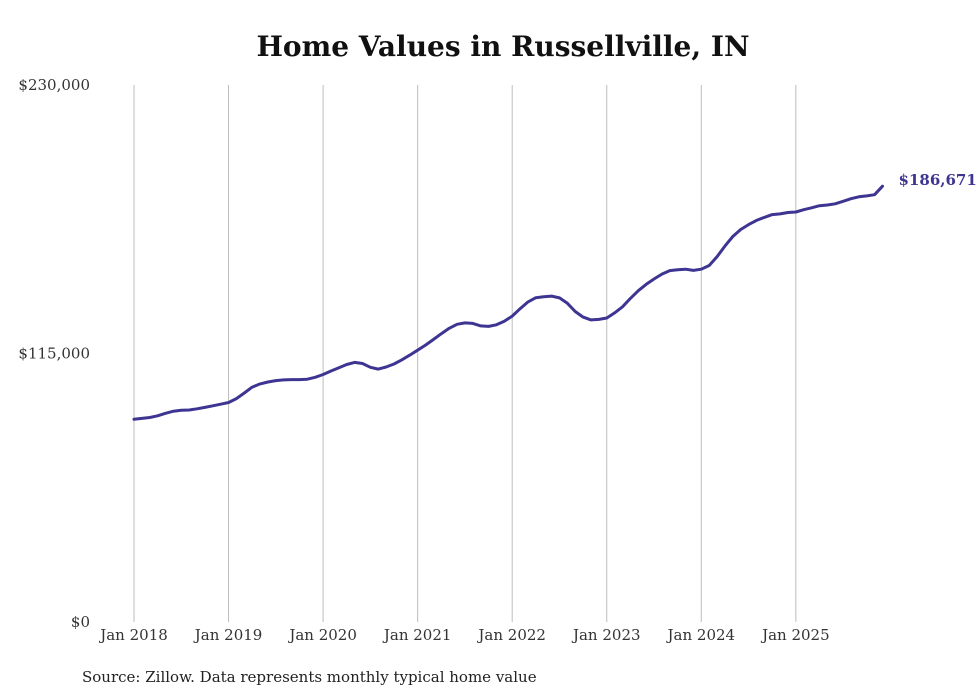  I want to click on x-tick-label: Jan 2024, so click(701, 635).